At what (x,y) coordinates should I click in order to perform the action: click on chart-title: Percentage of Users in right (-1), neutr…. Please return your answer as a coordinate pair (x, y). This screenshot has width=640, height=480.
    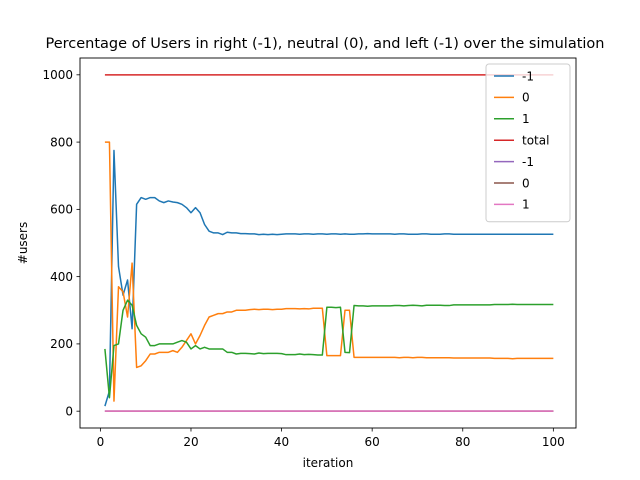
    Looking at the image, I should click on (324, 44).